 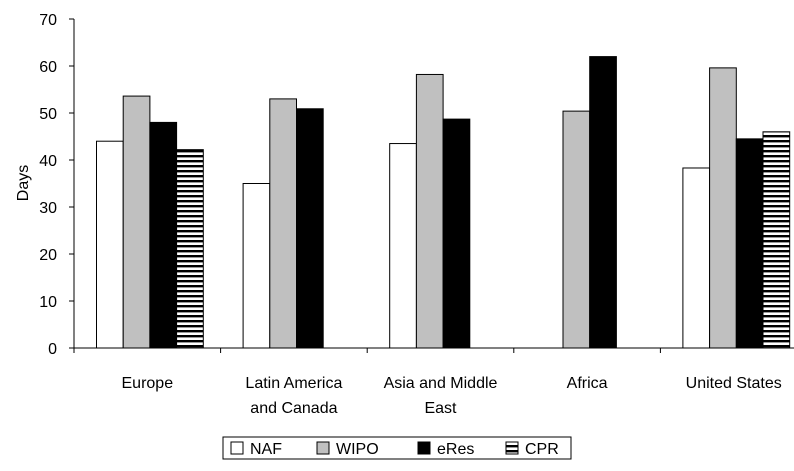 I want to click on x-category-label: United States, so click(x=734, y=383).